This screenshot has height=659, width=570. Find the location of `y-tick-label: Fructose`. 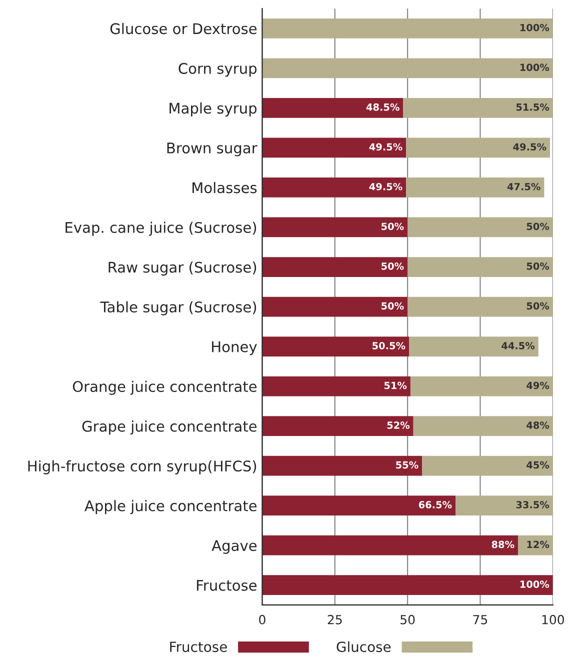

y-tick-label: Fructose is located at coordinates (226, 585).